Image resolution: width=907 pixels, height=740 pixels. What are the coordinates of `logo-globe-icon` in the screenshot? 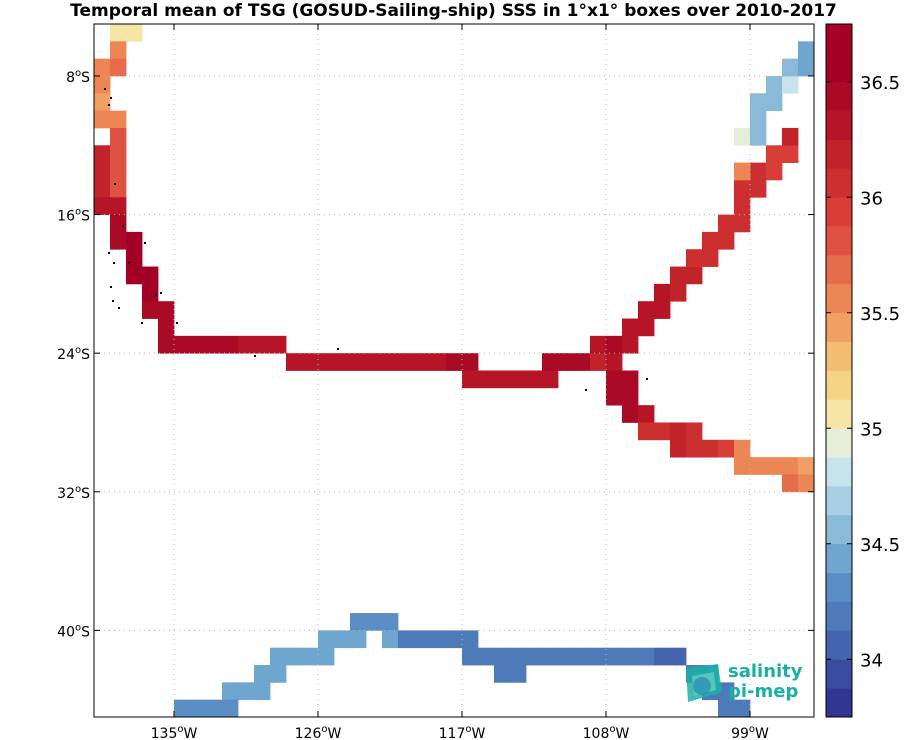 It's located at (704, 683).